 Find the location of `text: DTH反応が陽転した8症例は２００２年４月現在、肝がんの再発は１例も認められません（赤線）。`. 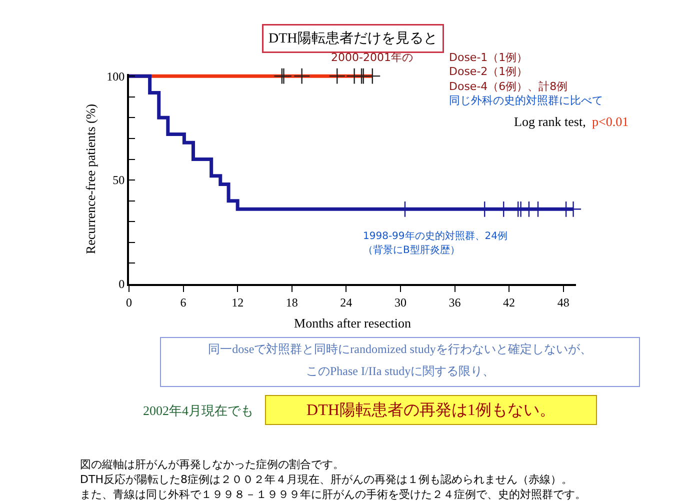

text: DTH反応が陽転した8症例は２００２年４月現在、肝がんの再発は１例も認められません（赤線）。 is located at coordinates (326, 479).